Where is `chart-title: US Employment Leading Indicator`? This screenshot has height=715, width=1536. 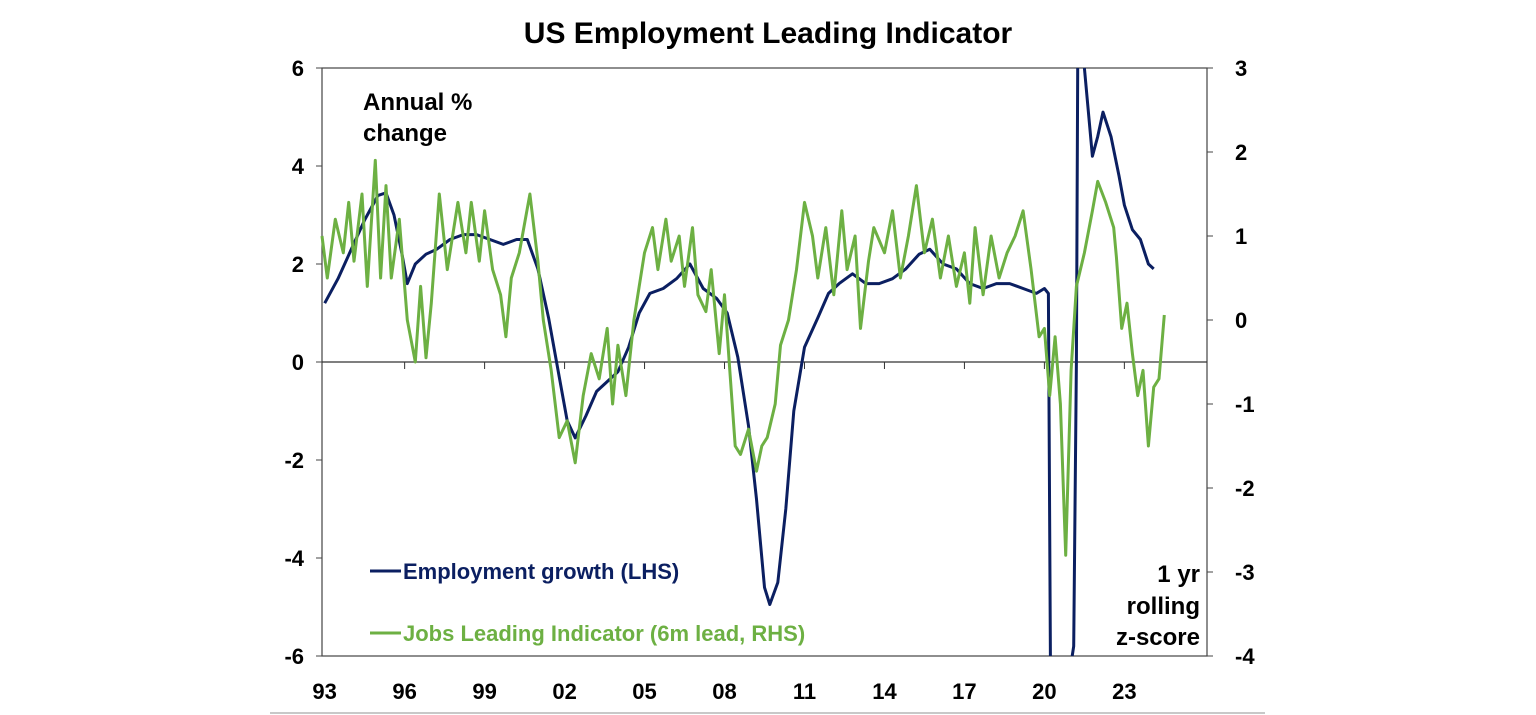
chart-title: US Employment Leading Indicator is located at coordinates (768, 33).